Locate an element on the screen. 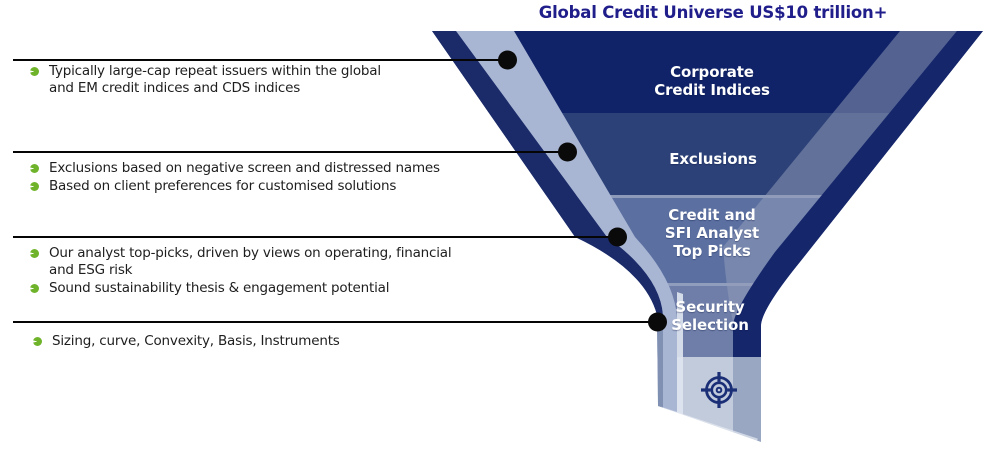  stem-right-strip is located at coordinates (747, 399).